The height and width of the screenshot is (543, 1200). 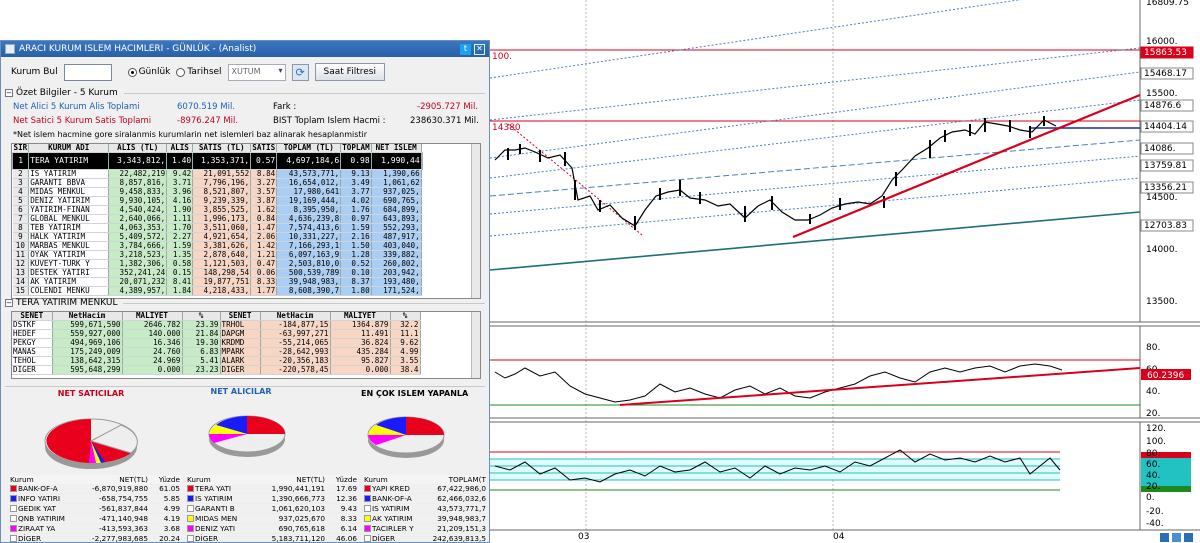 I want to click on tarihsel-radio: Tarihsel, so click(x=199, y=72).